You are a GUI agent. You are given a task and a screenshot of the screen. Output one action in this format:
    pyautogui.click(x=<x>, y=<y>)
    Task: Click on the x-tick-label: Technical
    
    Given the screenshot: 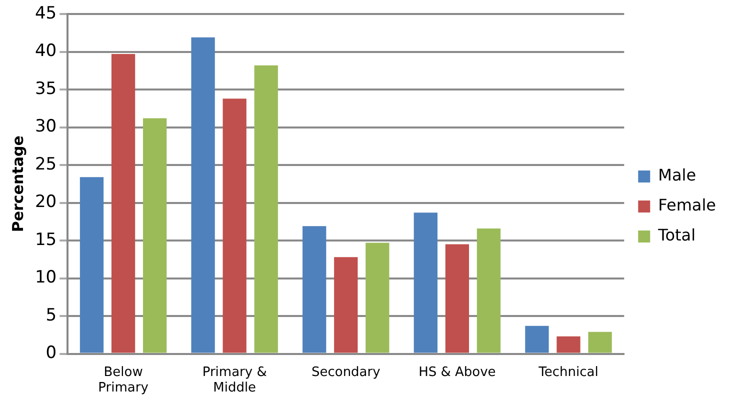 What is the action you would take?
    pyautogui.click(x=568, y=372)
    